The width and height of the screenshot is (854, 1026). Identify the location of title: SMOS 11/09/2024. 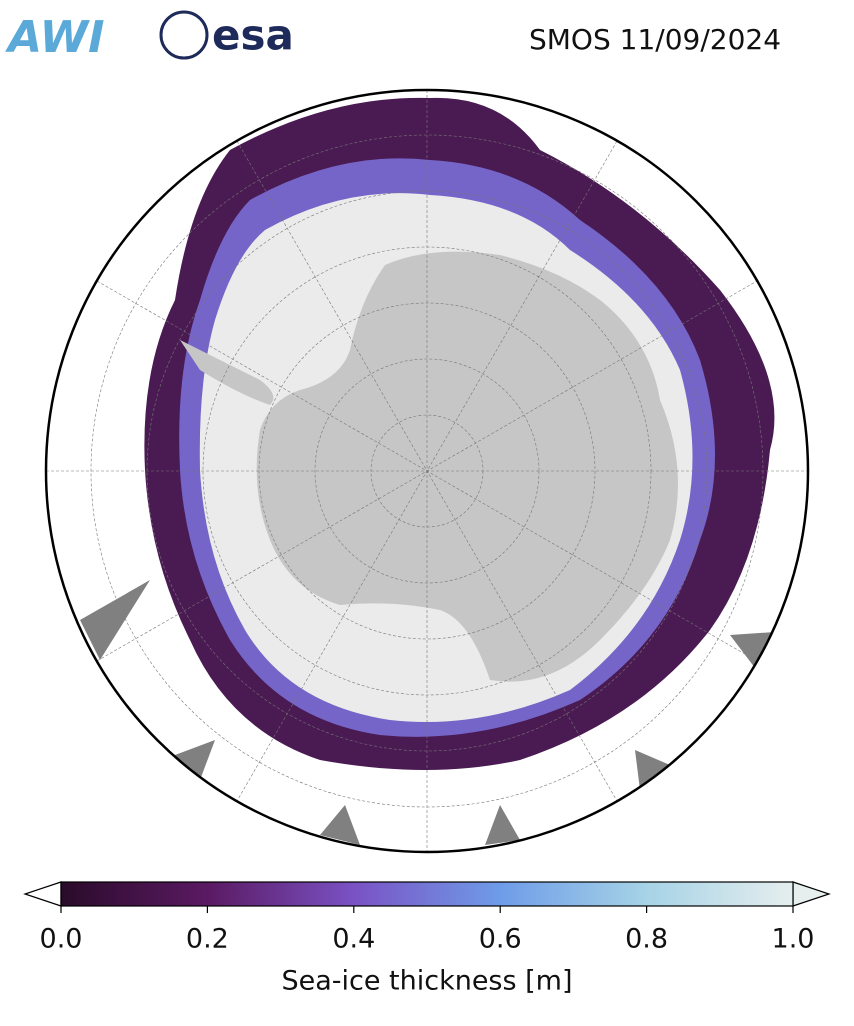
(655, 39).